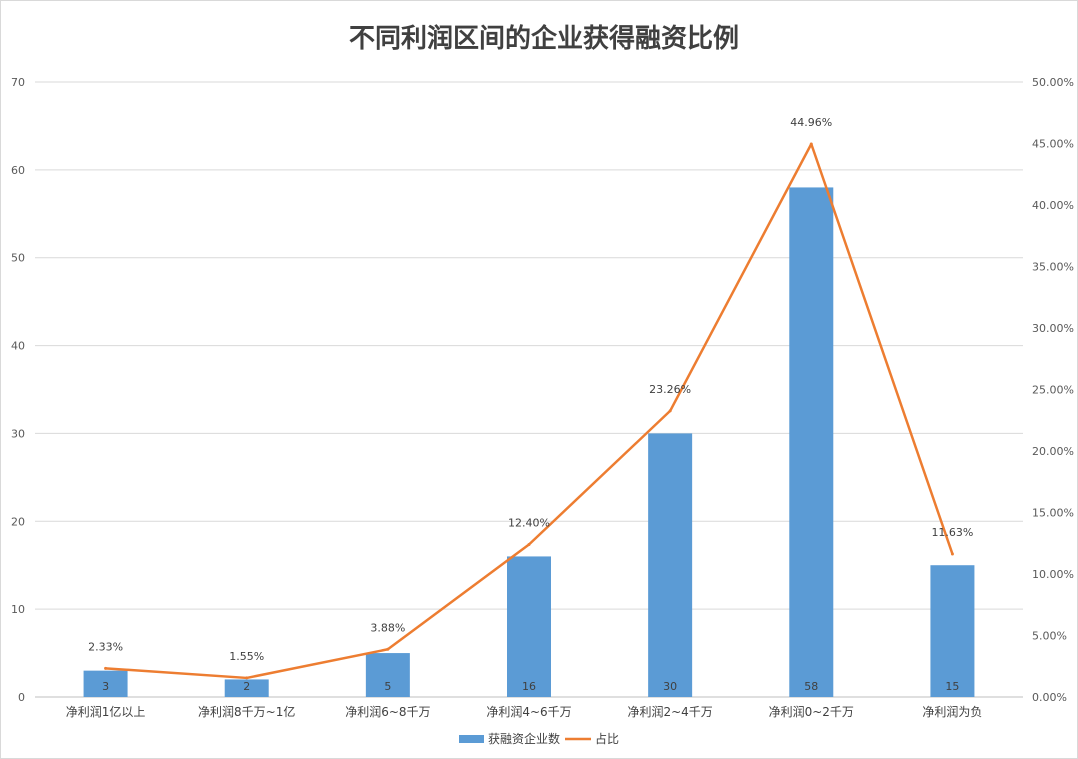 Image resolution: width=1078 pixels, height=759 pixels. I want to click on right-axis-tick-label: 20.00%, so click(1053, 451).